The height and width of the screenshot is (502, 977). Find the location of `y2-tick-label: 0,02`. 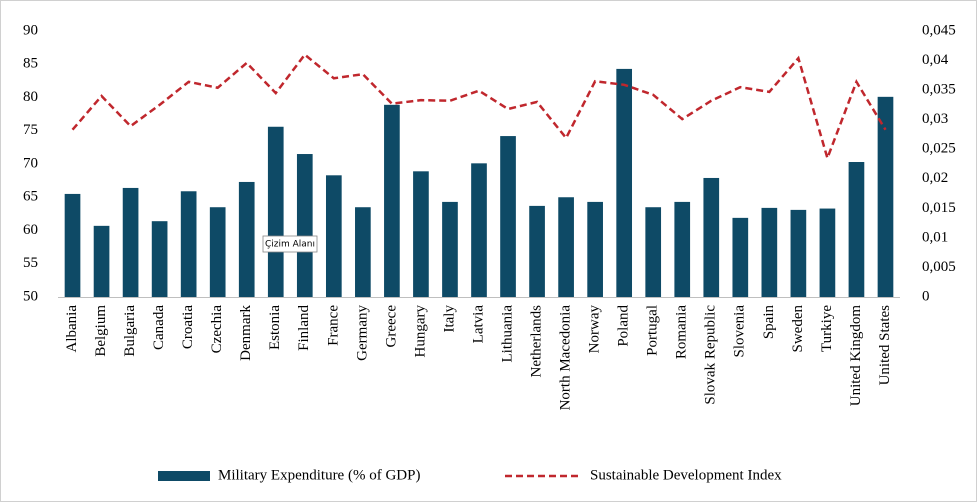

y2-tick-label: 0,02 is located at coordinates (935, 178).